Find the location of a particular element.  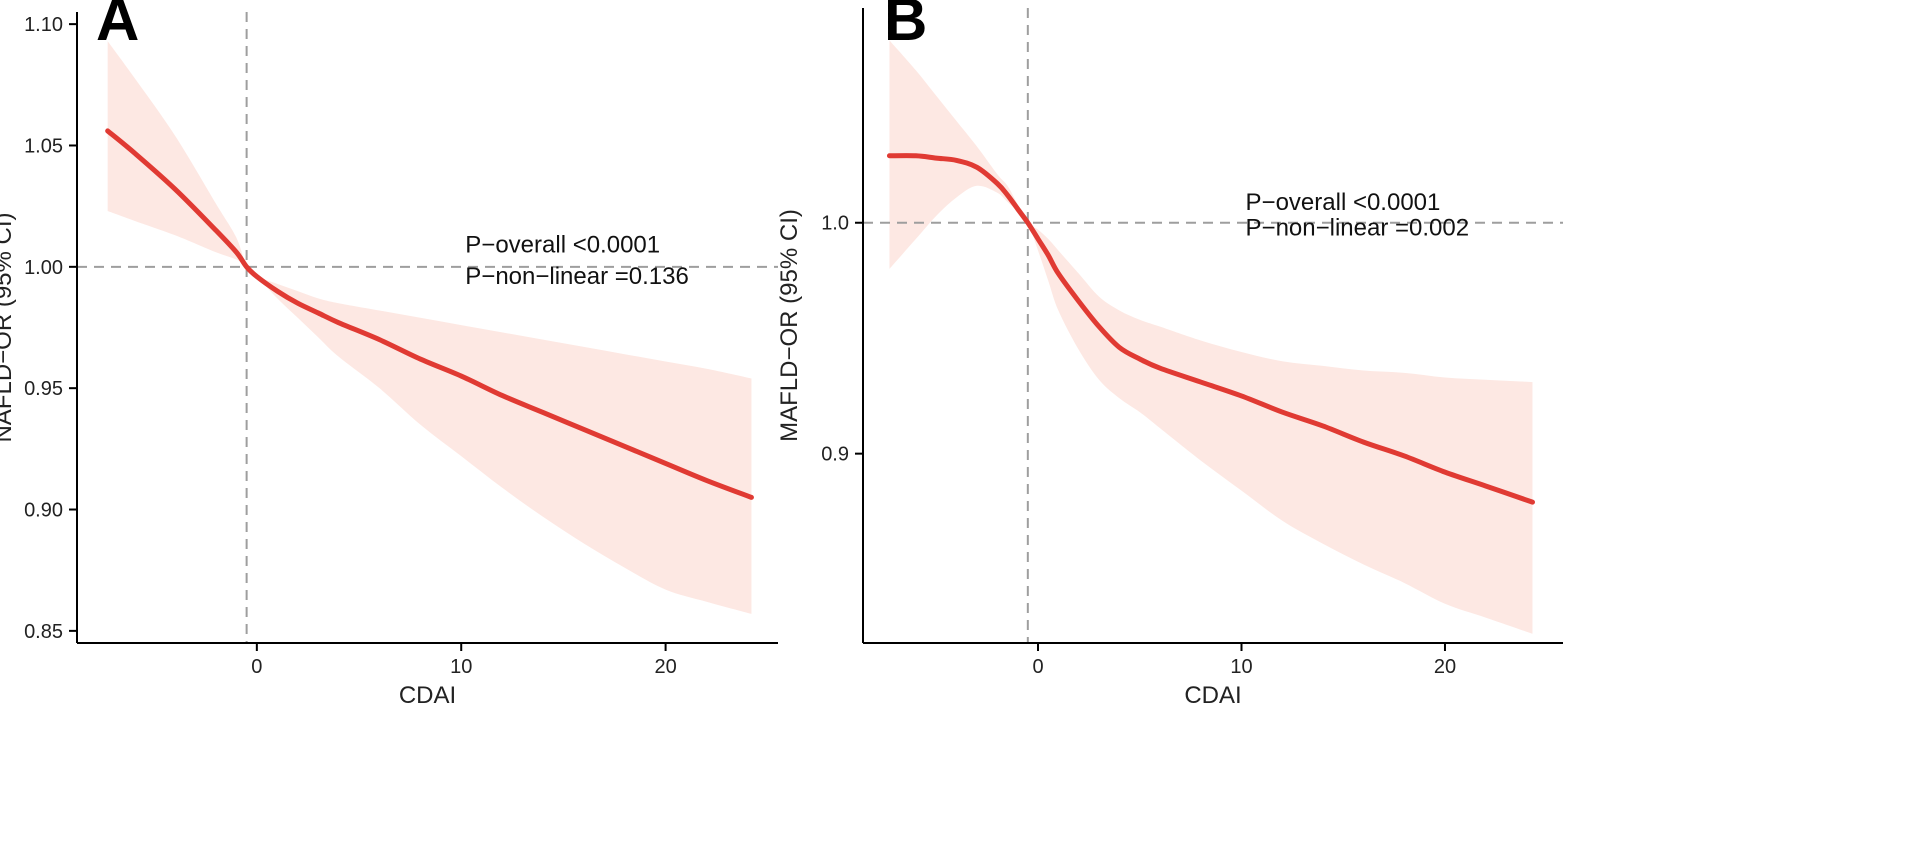

y-tick-label: 1.0 is located at coordinates (835, 224).